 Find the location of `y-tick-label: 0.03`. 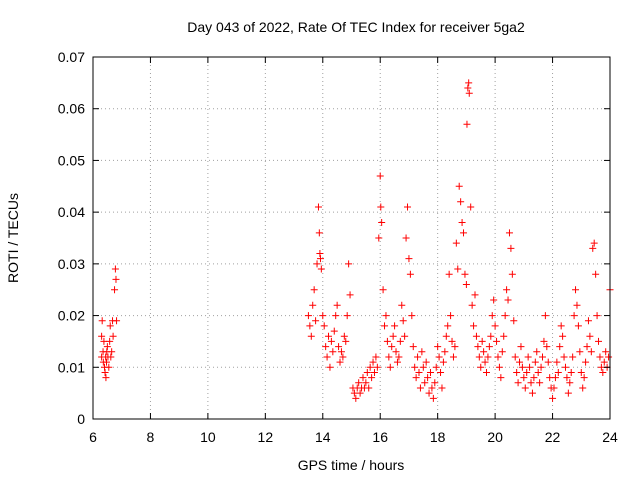

y-tick-label: 0.03 is located at coordinates (71, 264).